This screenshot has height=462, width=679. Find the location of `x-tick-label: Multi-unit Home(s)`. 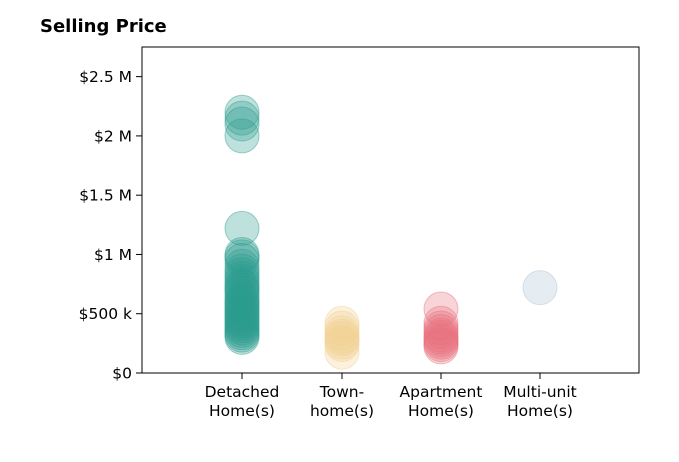

x-tick-label: Multi-unit Home(s) is located at coordinates (540, 401).